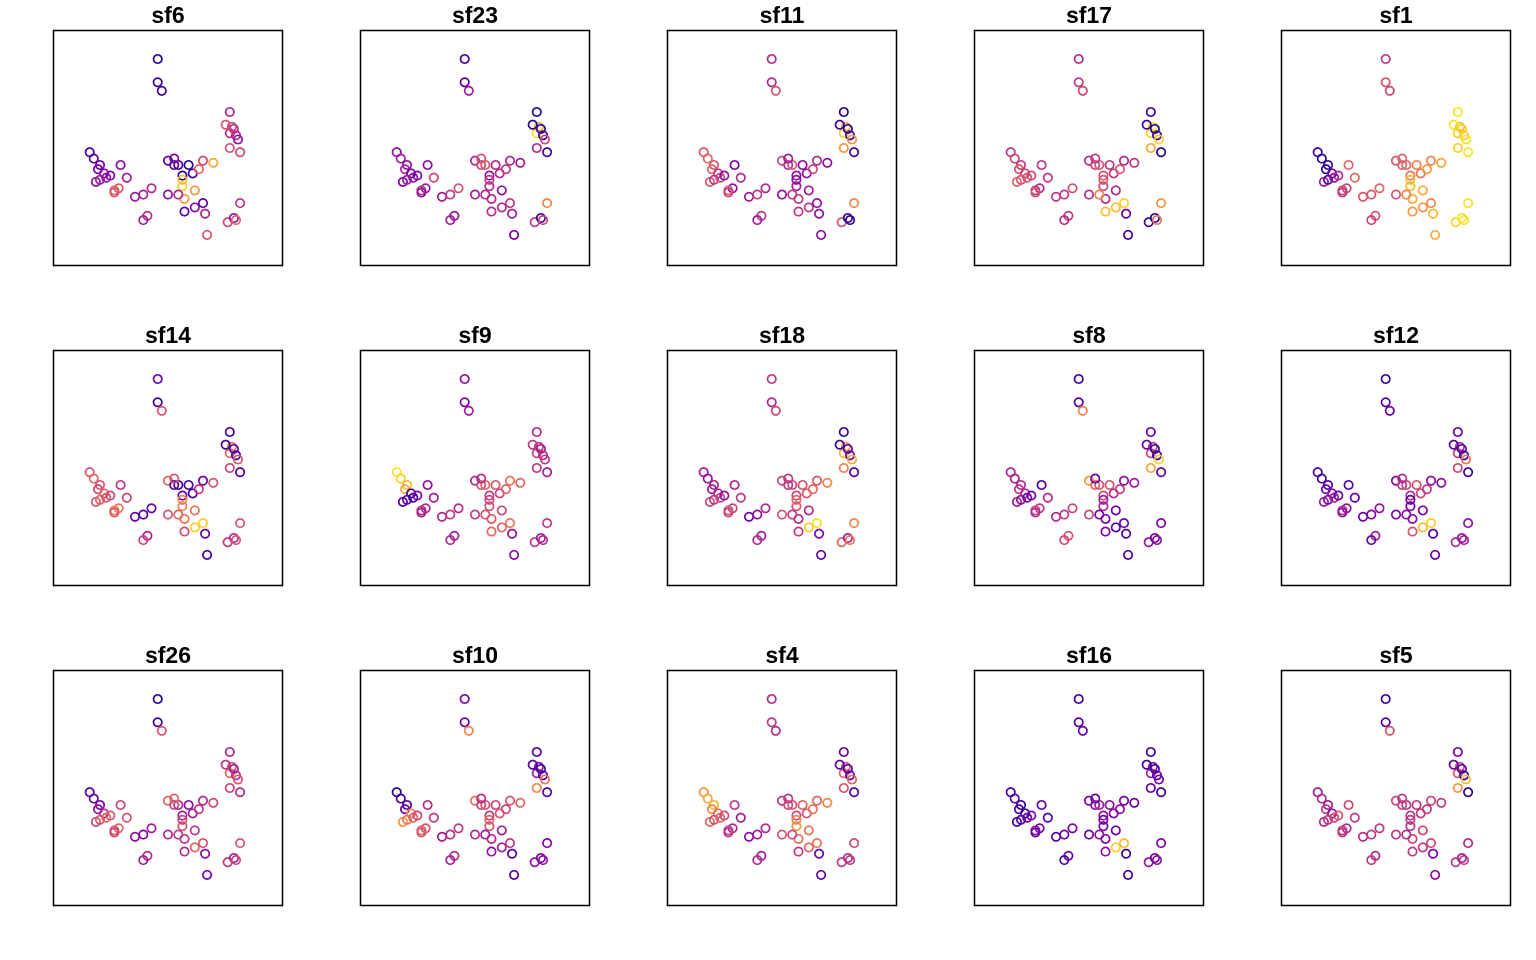 This screenshot has width=1536, height=960. I want to click on panel-title: sf17, so click(1089, 15).